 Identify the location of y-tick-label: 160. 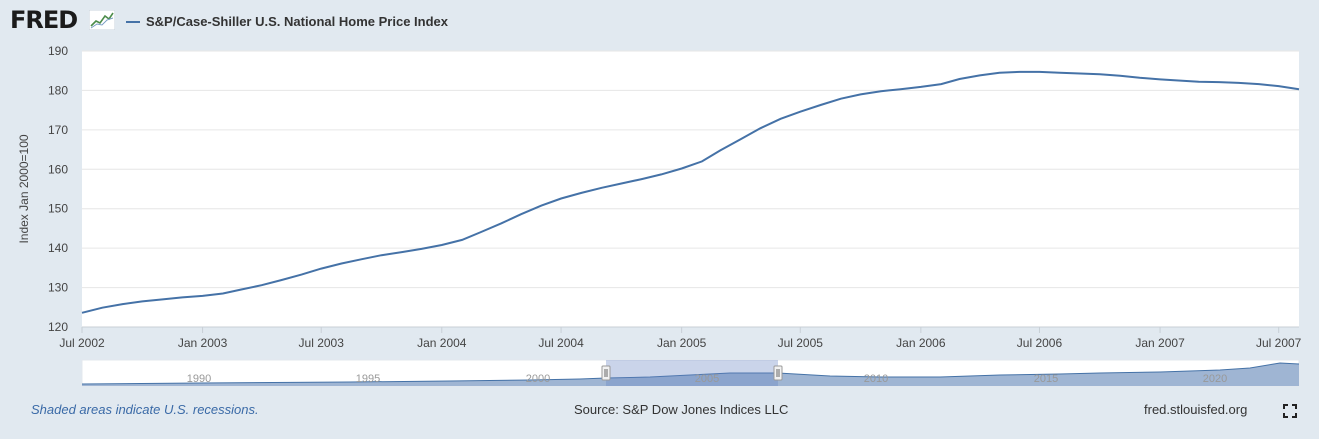
(58, 169).